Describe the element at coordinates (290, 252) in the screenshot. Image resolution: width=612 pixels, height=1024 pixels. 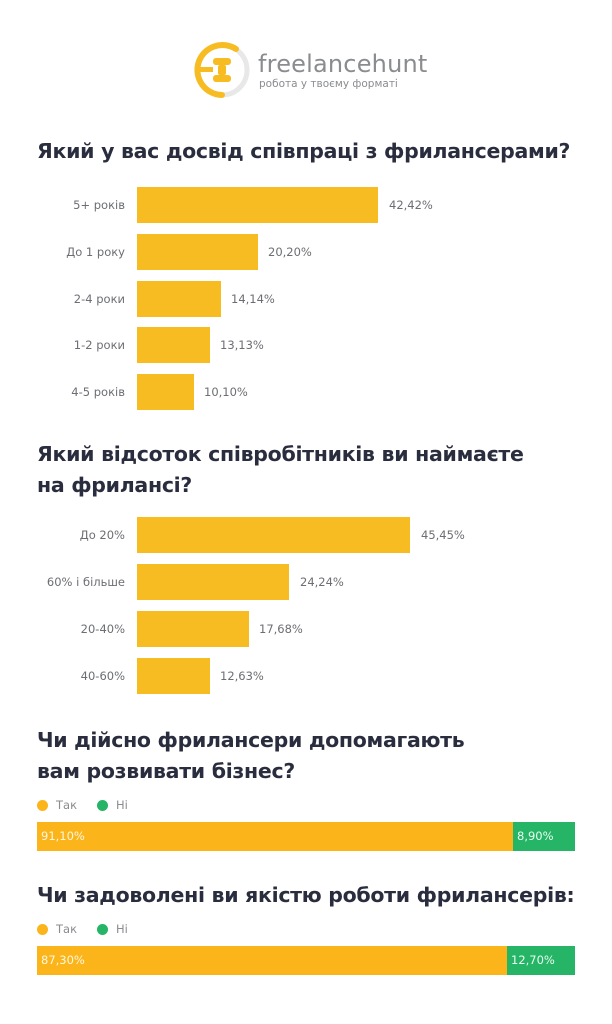
I see `value-label: 20,20%` at that location.